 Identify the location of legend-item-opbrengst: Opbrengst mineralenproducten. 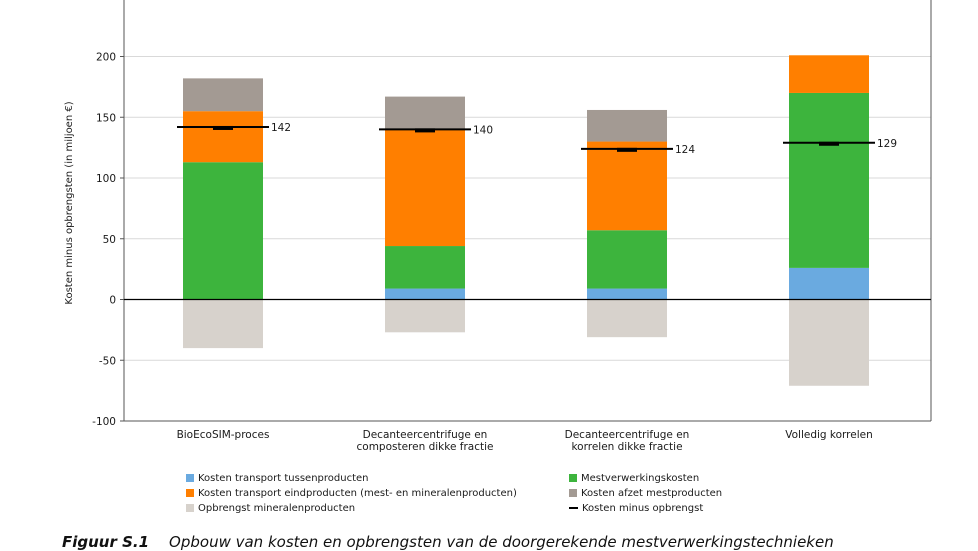
(270, 508).